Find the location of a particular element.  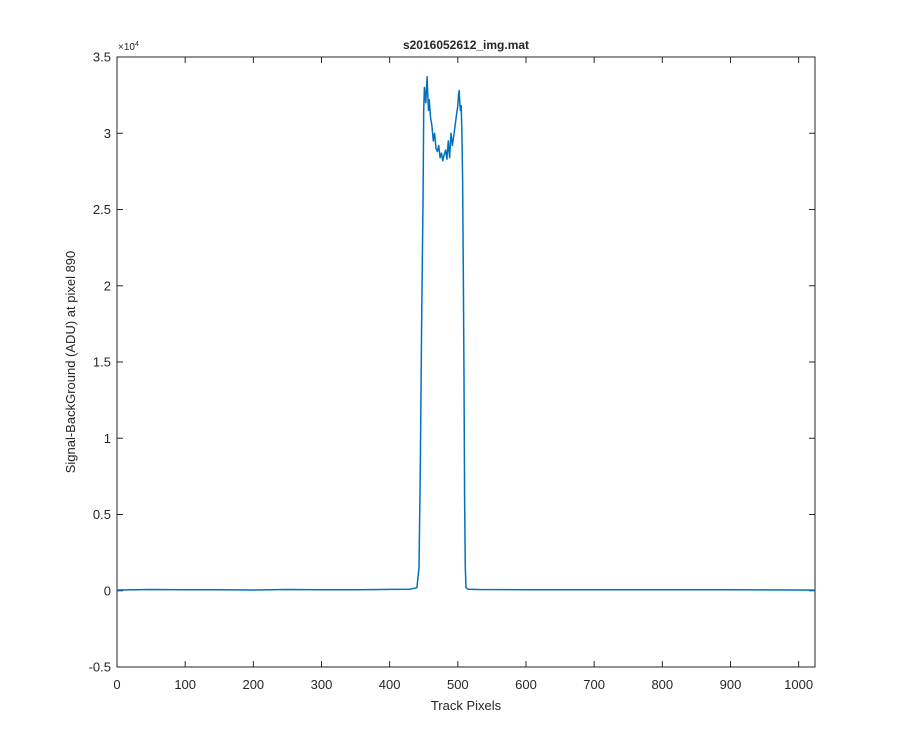

y-tick-label: 2 is located at coordinates (107, 285).